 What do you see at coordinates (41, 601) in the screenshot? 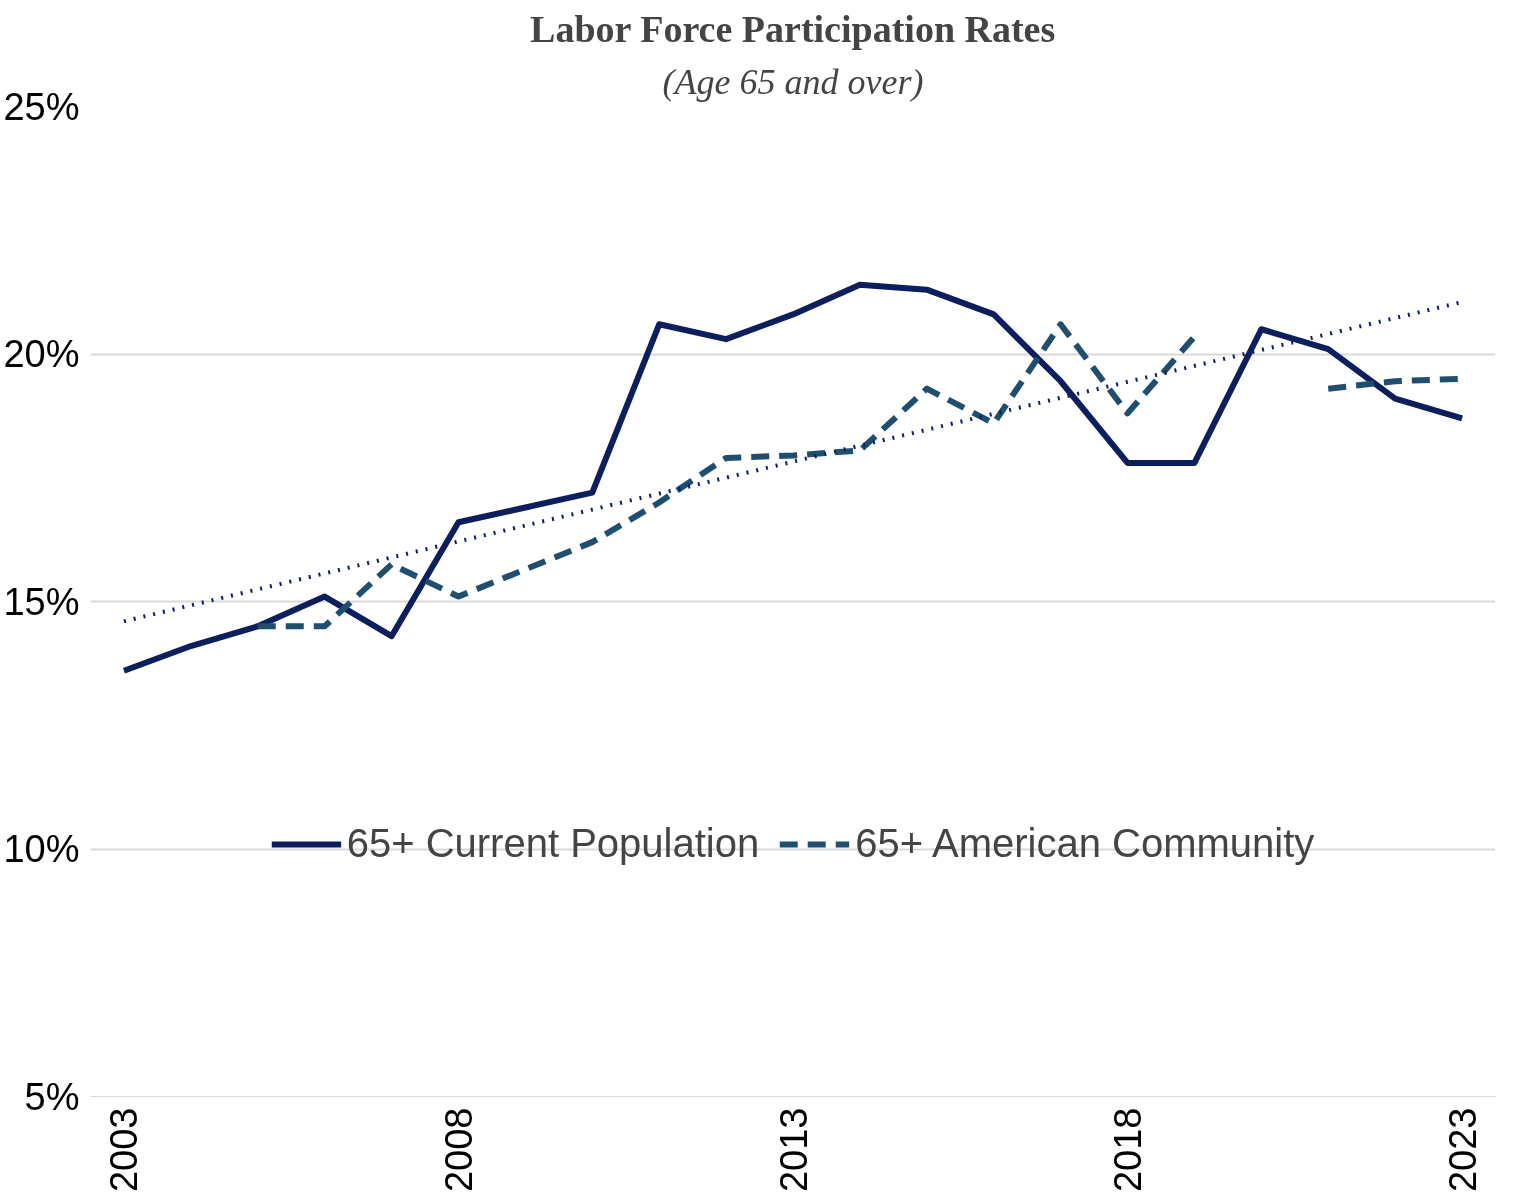
I see `y-tick-label: 15%` at bounding box center [41, 601].